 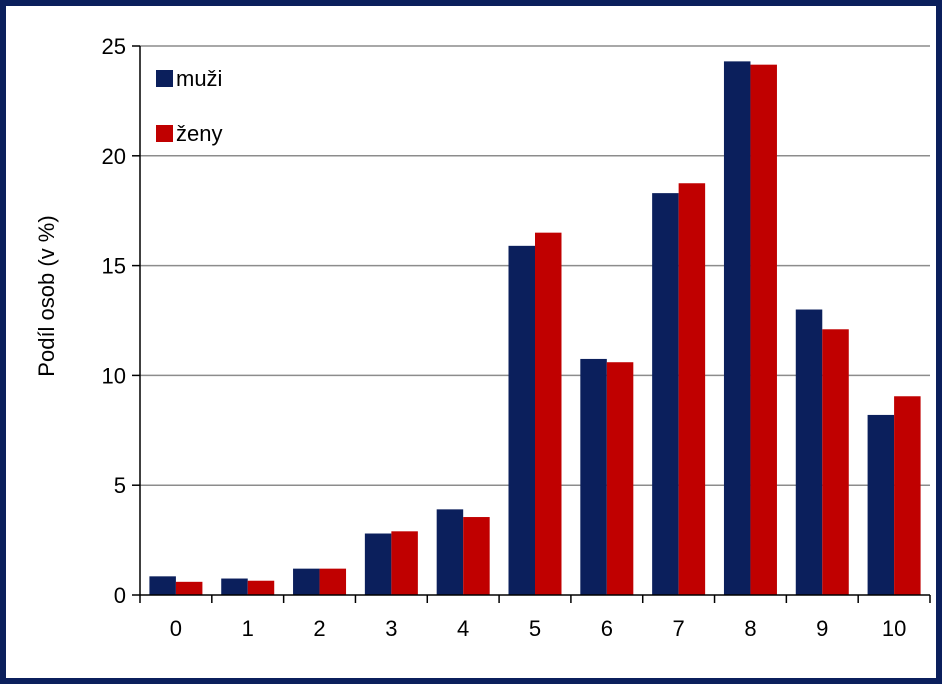 What do you see at coordinates (114, 46) in the screenshot?
I see `y-tick-label: 25` at bounding box center [114, 46].